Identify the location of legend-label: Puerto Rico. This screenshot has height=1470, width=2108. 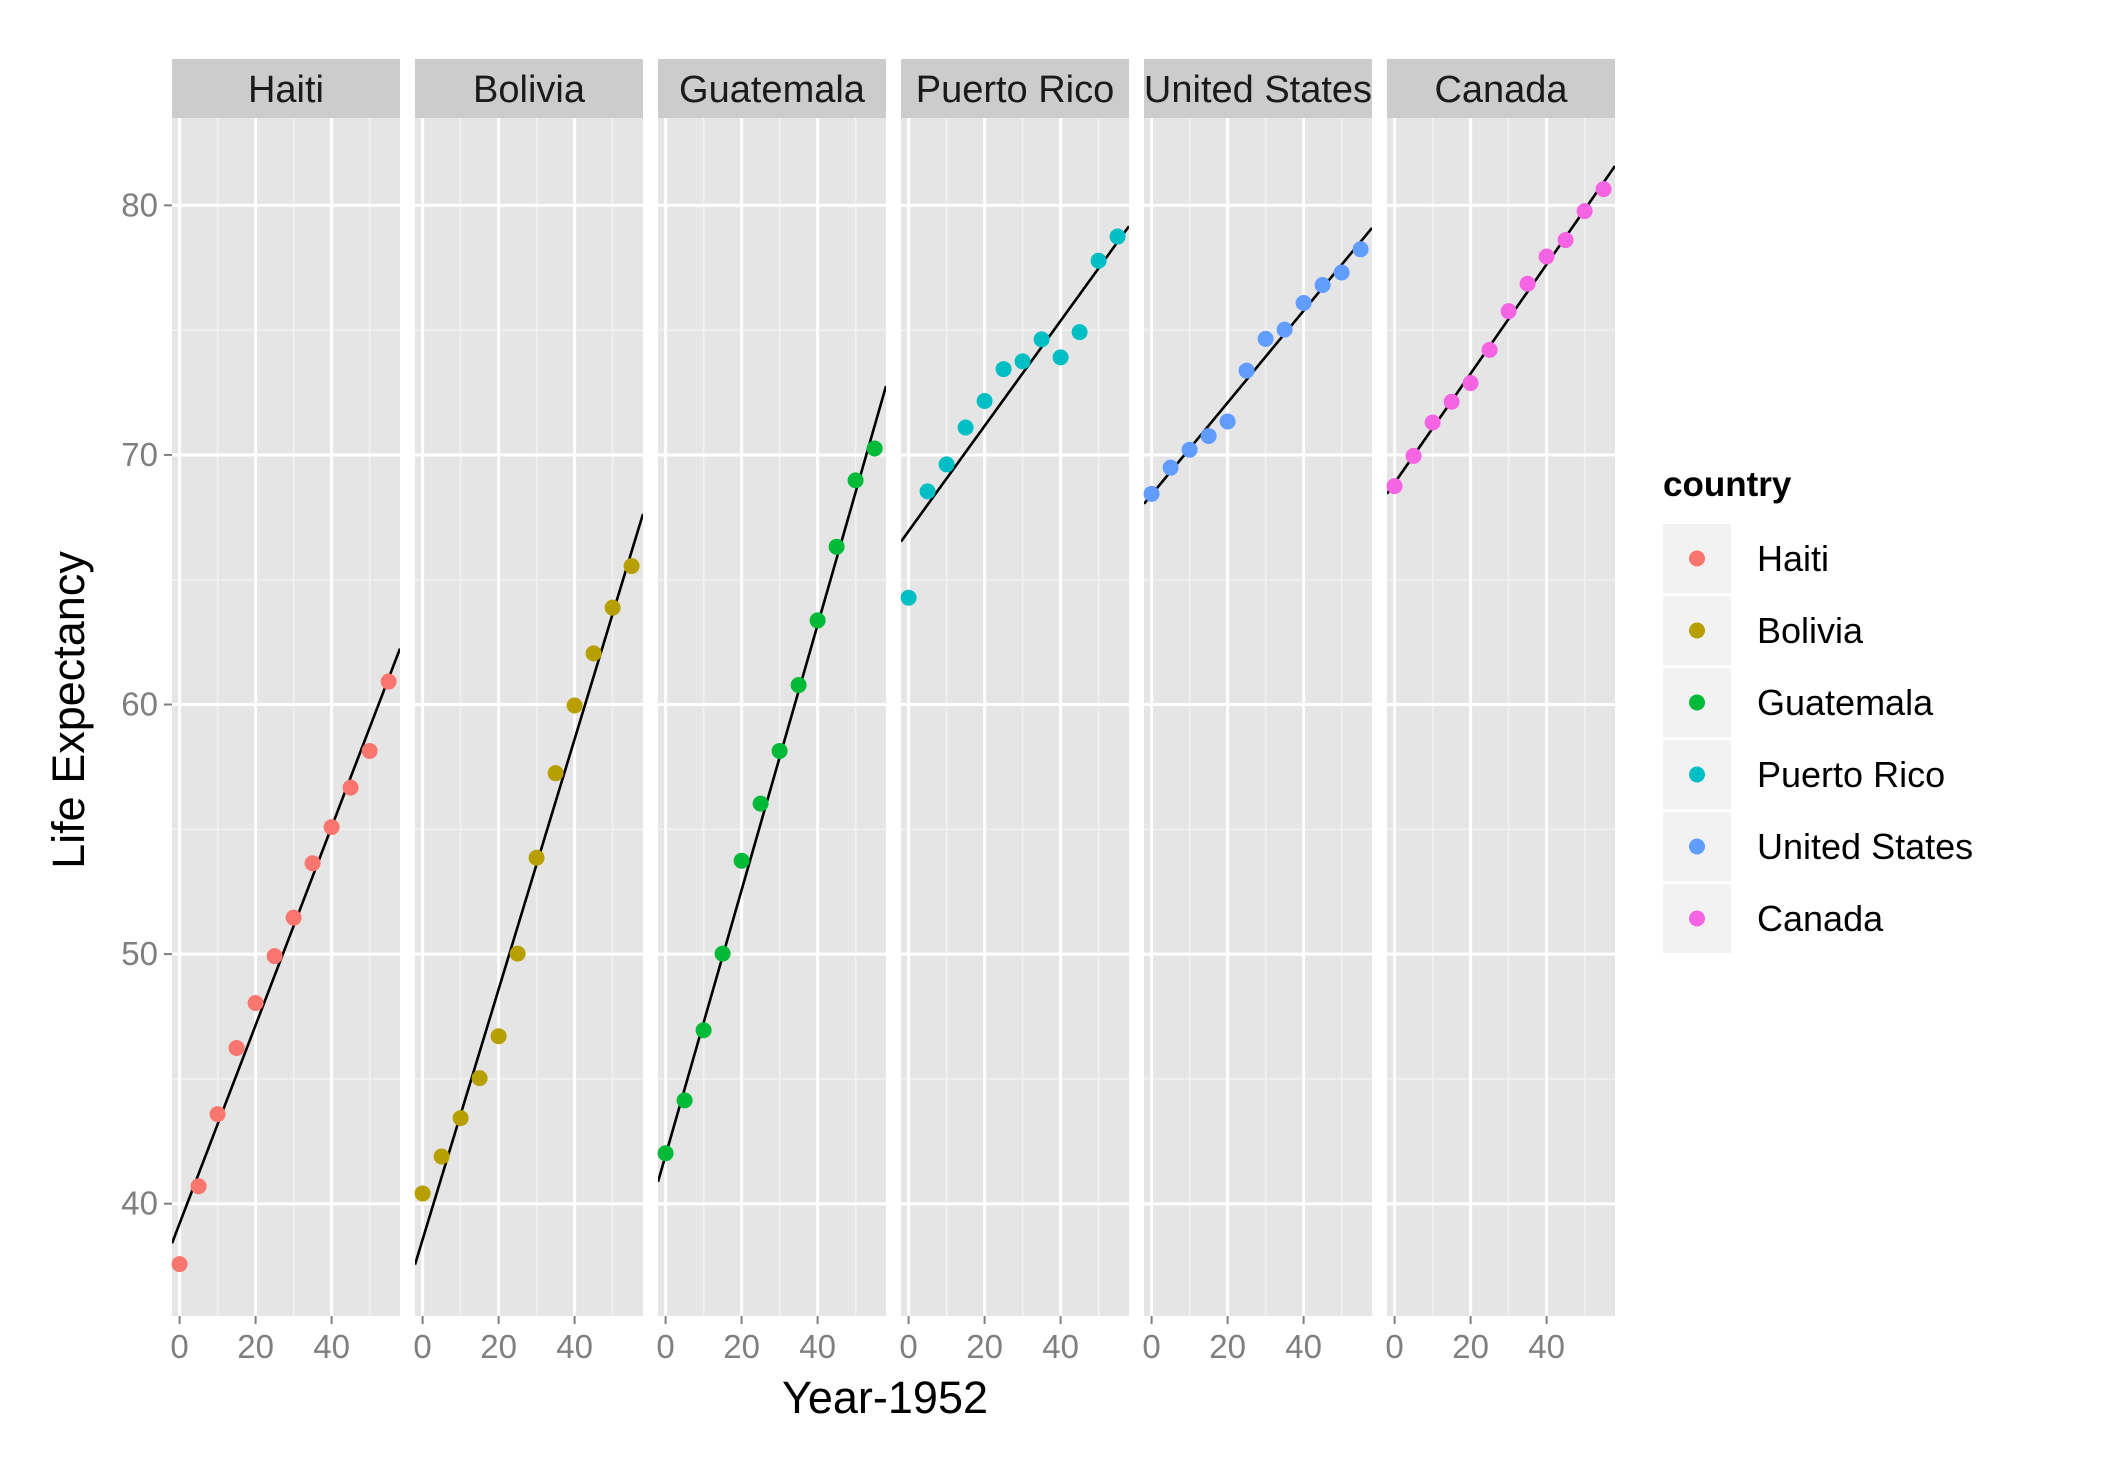
(1851, 774).